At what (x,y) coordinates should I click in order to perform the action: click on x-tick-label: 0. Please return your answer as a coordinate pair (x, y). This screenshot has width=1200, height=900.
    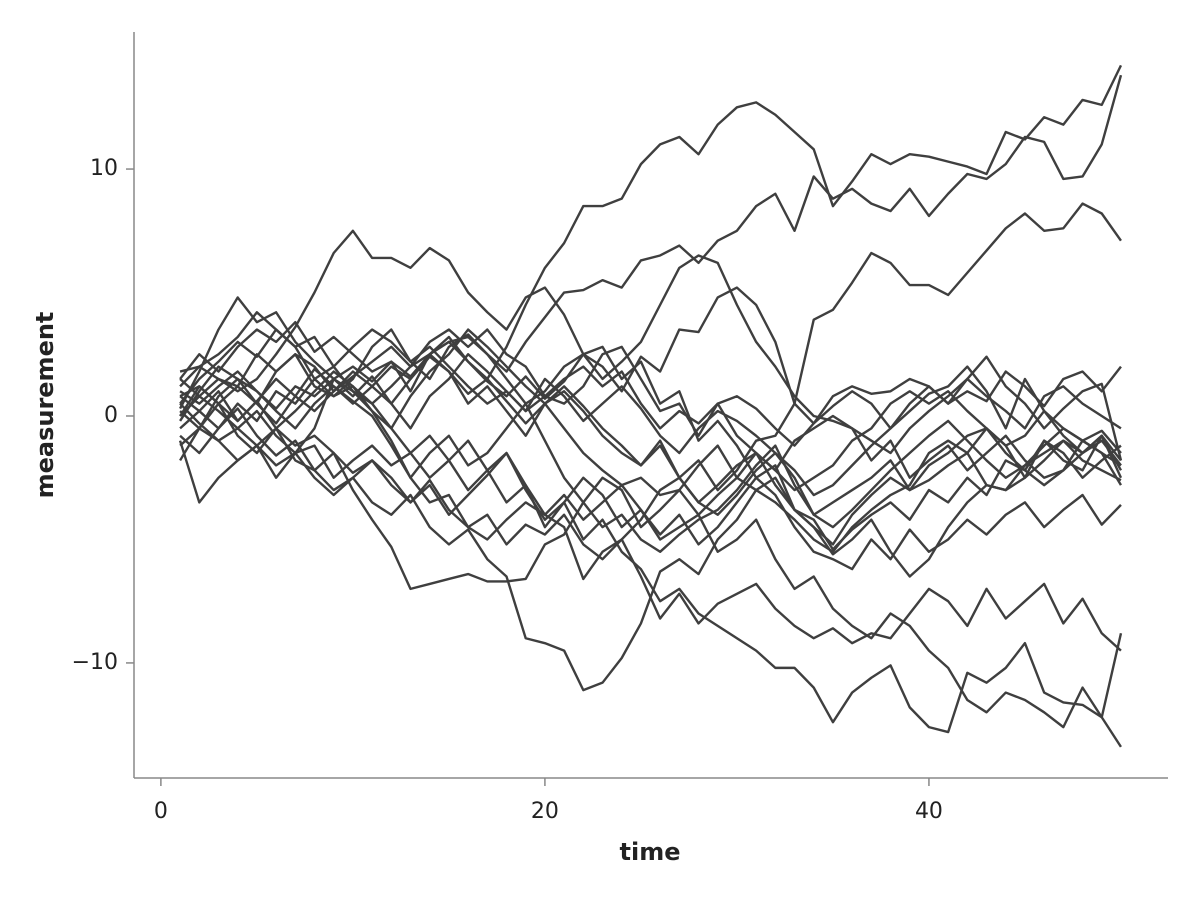
    Looking at the image, I should click on (161, 811).